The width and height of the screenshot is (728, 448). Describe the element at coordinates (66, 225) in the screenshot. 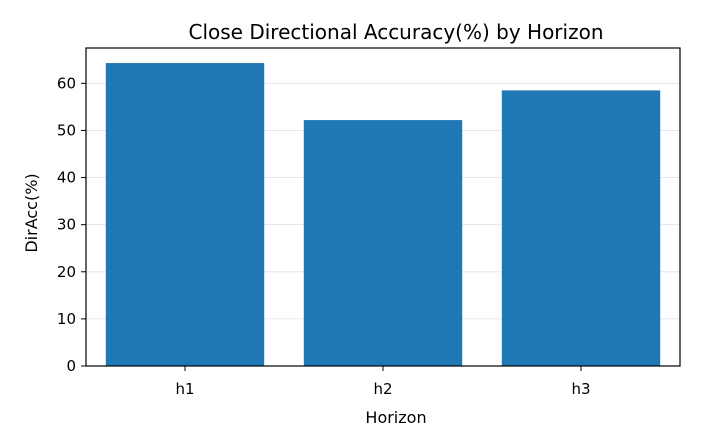

I see `y-tick-label: 30` at that location.